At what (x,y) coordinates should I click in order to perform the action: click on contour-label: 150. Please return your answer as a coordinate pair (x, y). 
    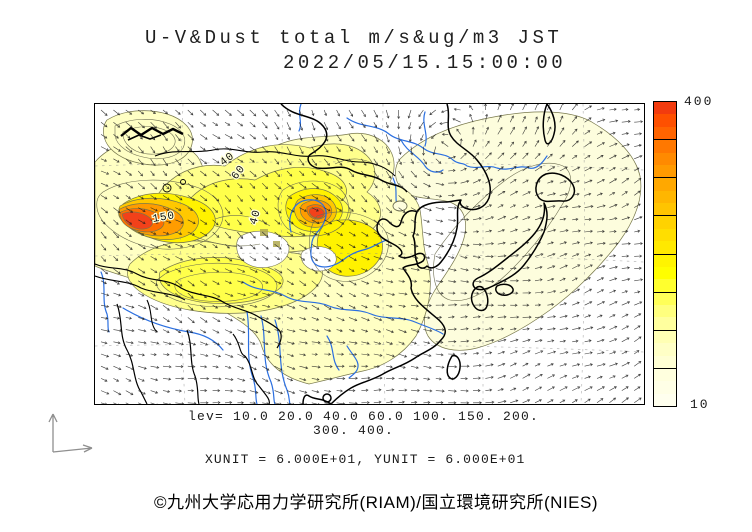
    Looking at the image, I should click on (164, 218).